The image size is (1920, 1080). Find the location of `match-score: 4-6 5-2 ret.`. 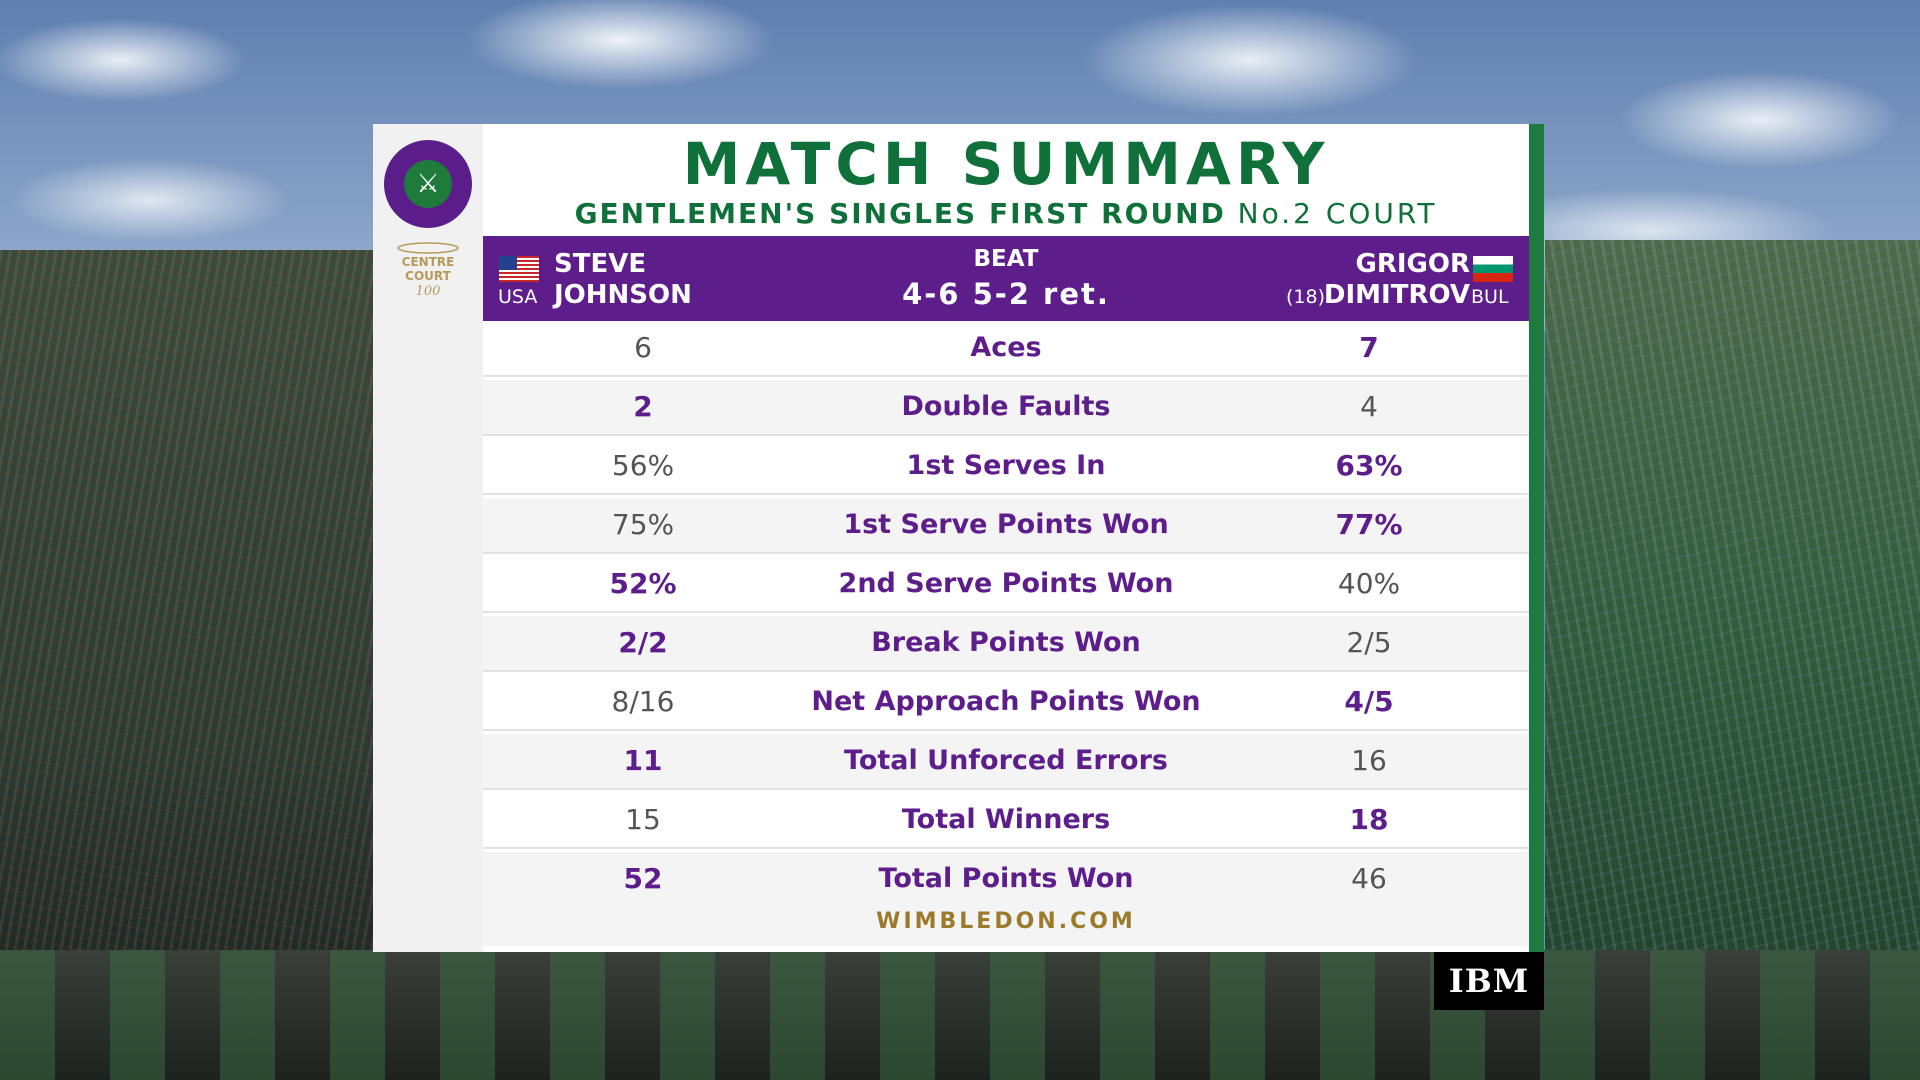

match-score: 4-6 5-2 ret. is located at coordinates (1006, 294).